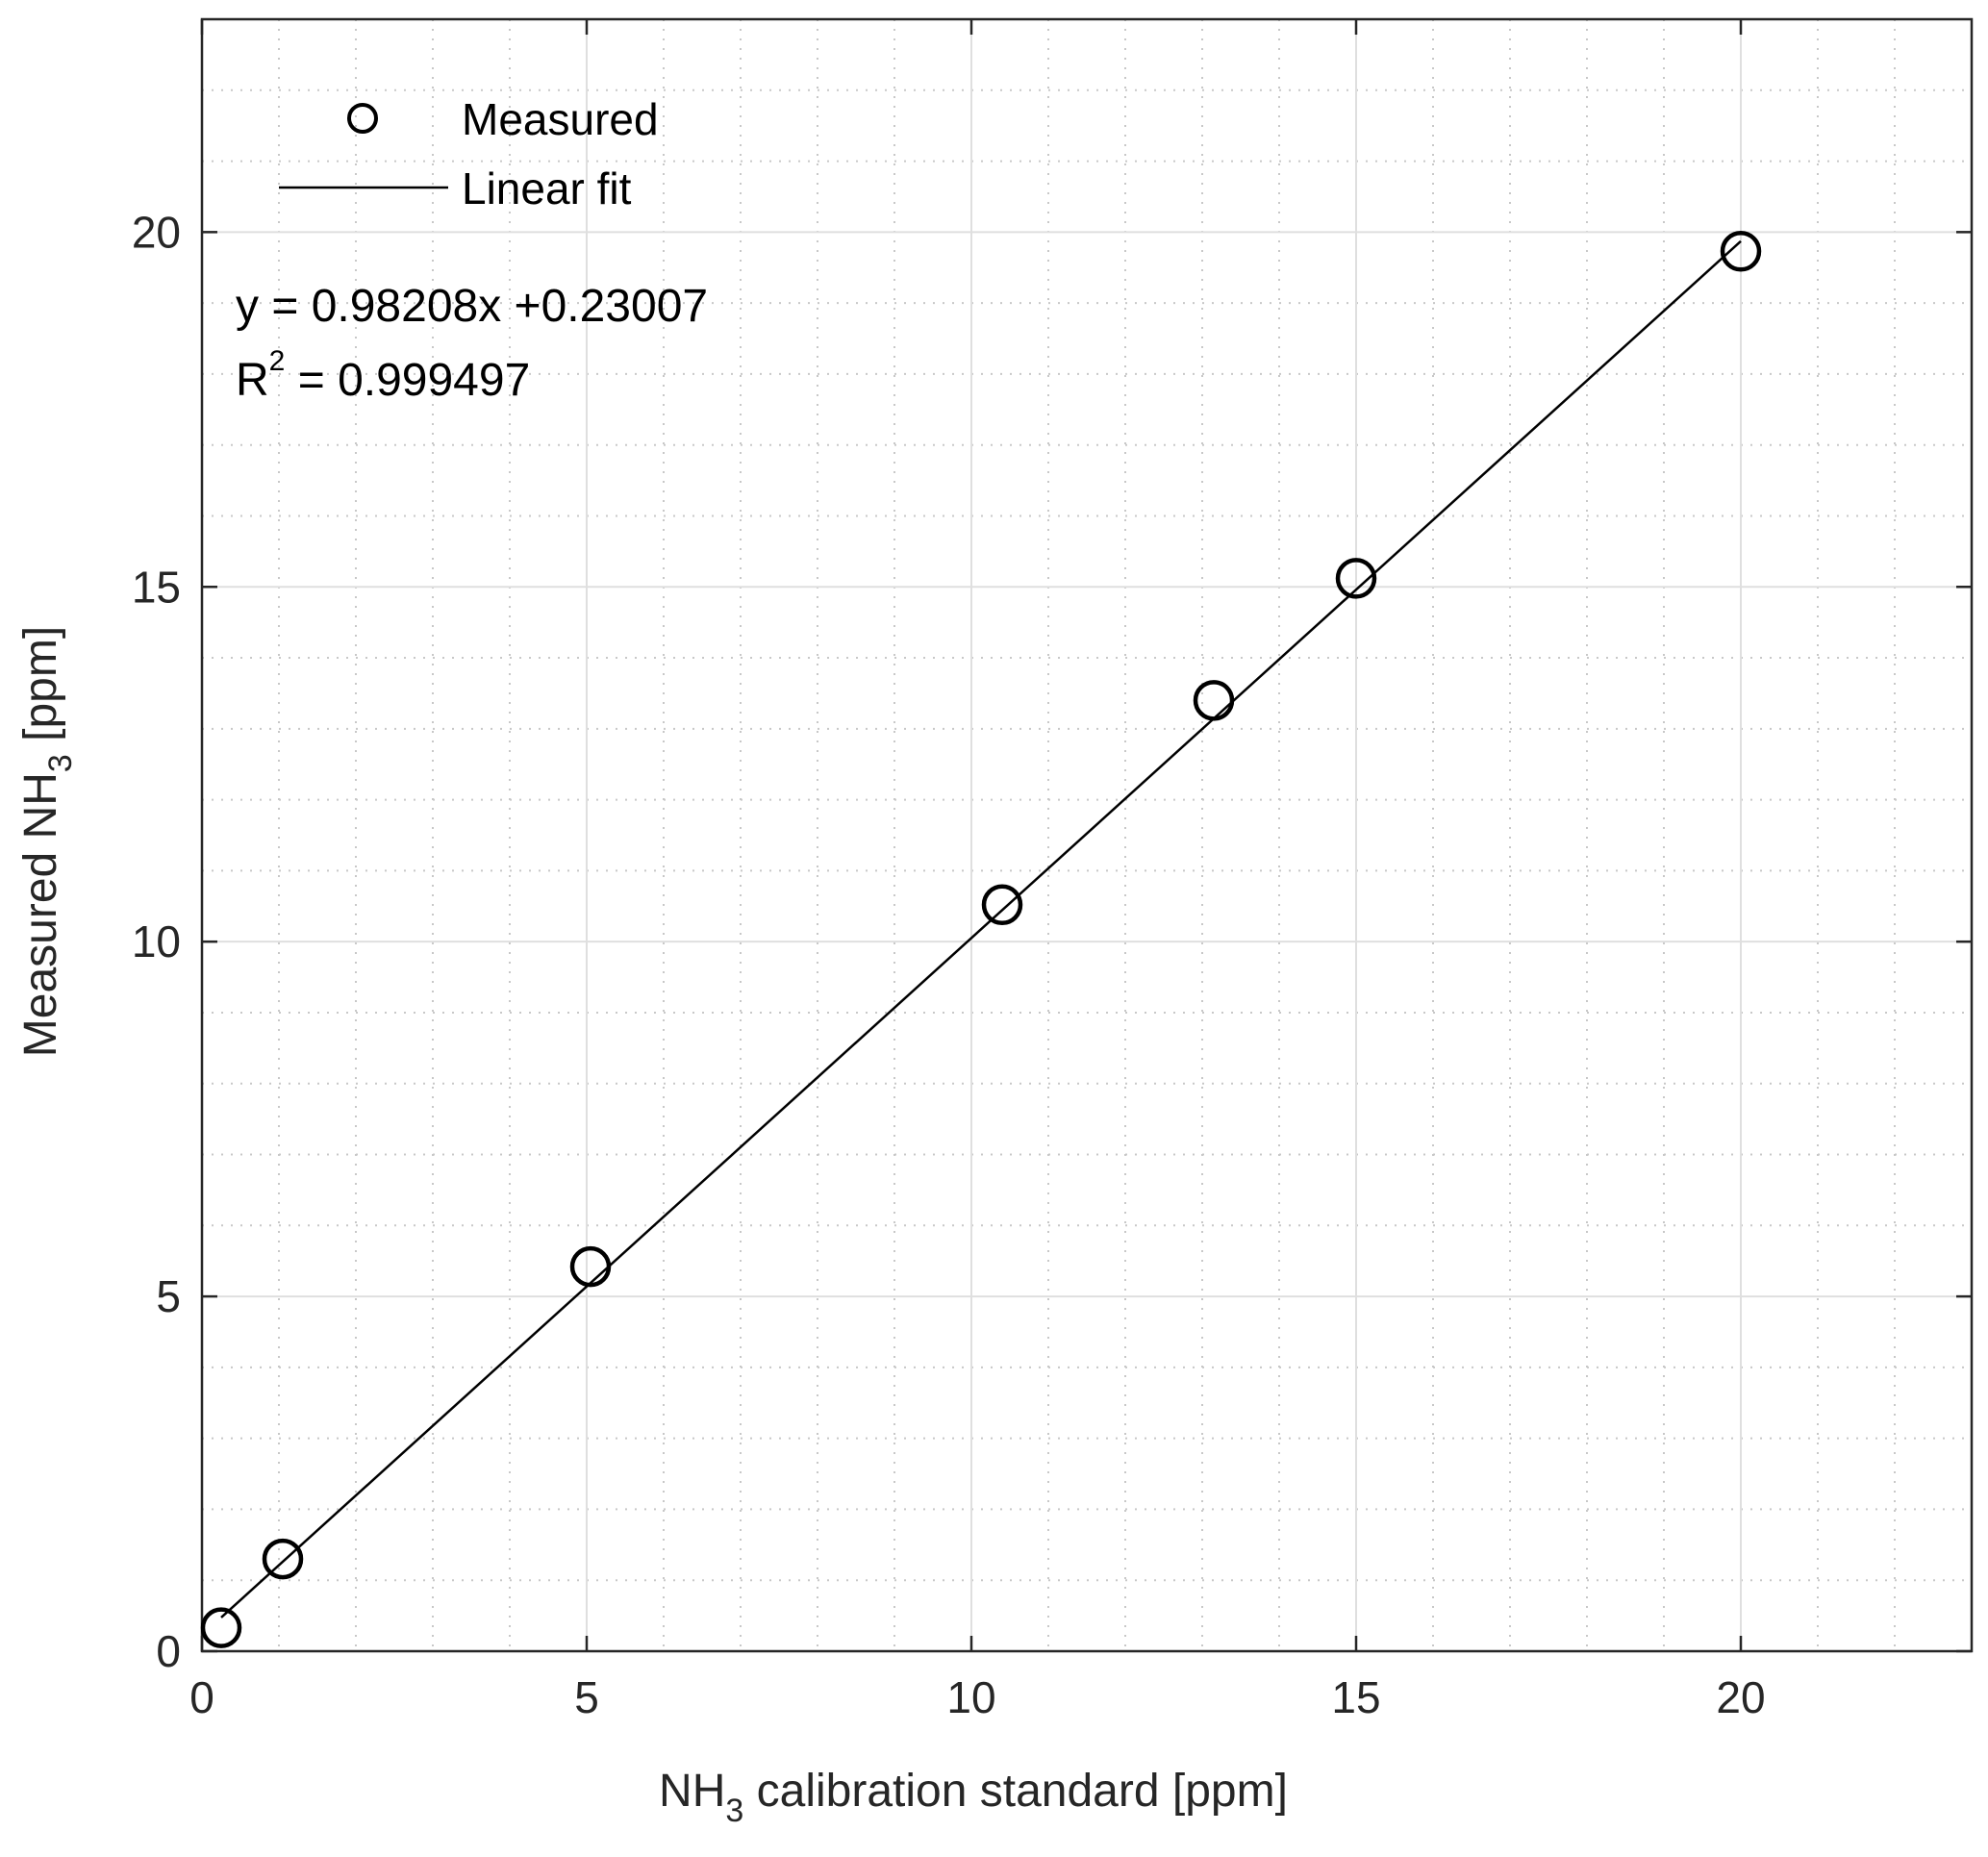  Describe the element at coordinates (692, 1791) in the screenshot. I see `x-axis-label-prefix: NH` at that location.